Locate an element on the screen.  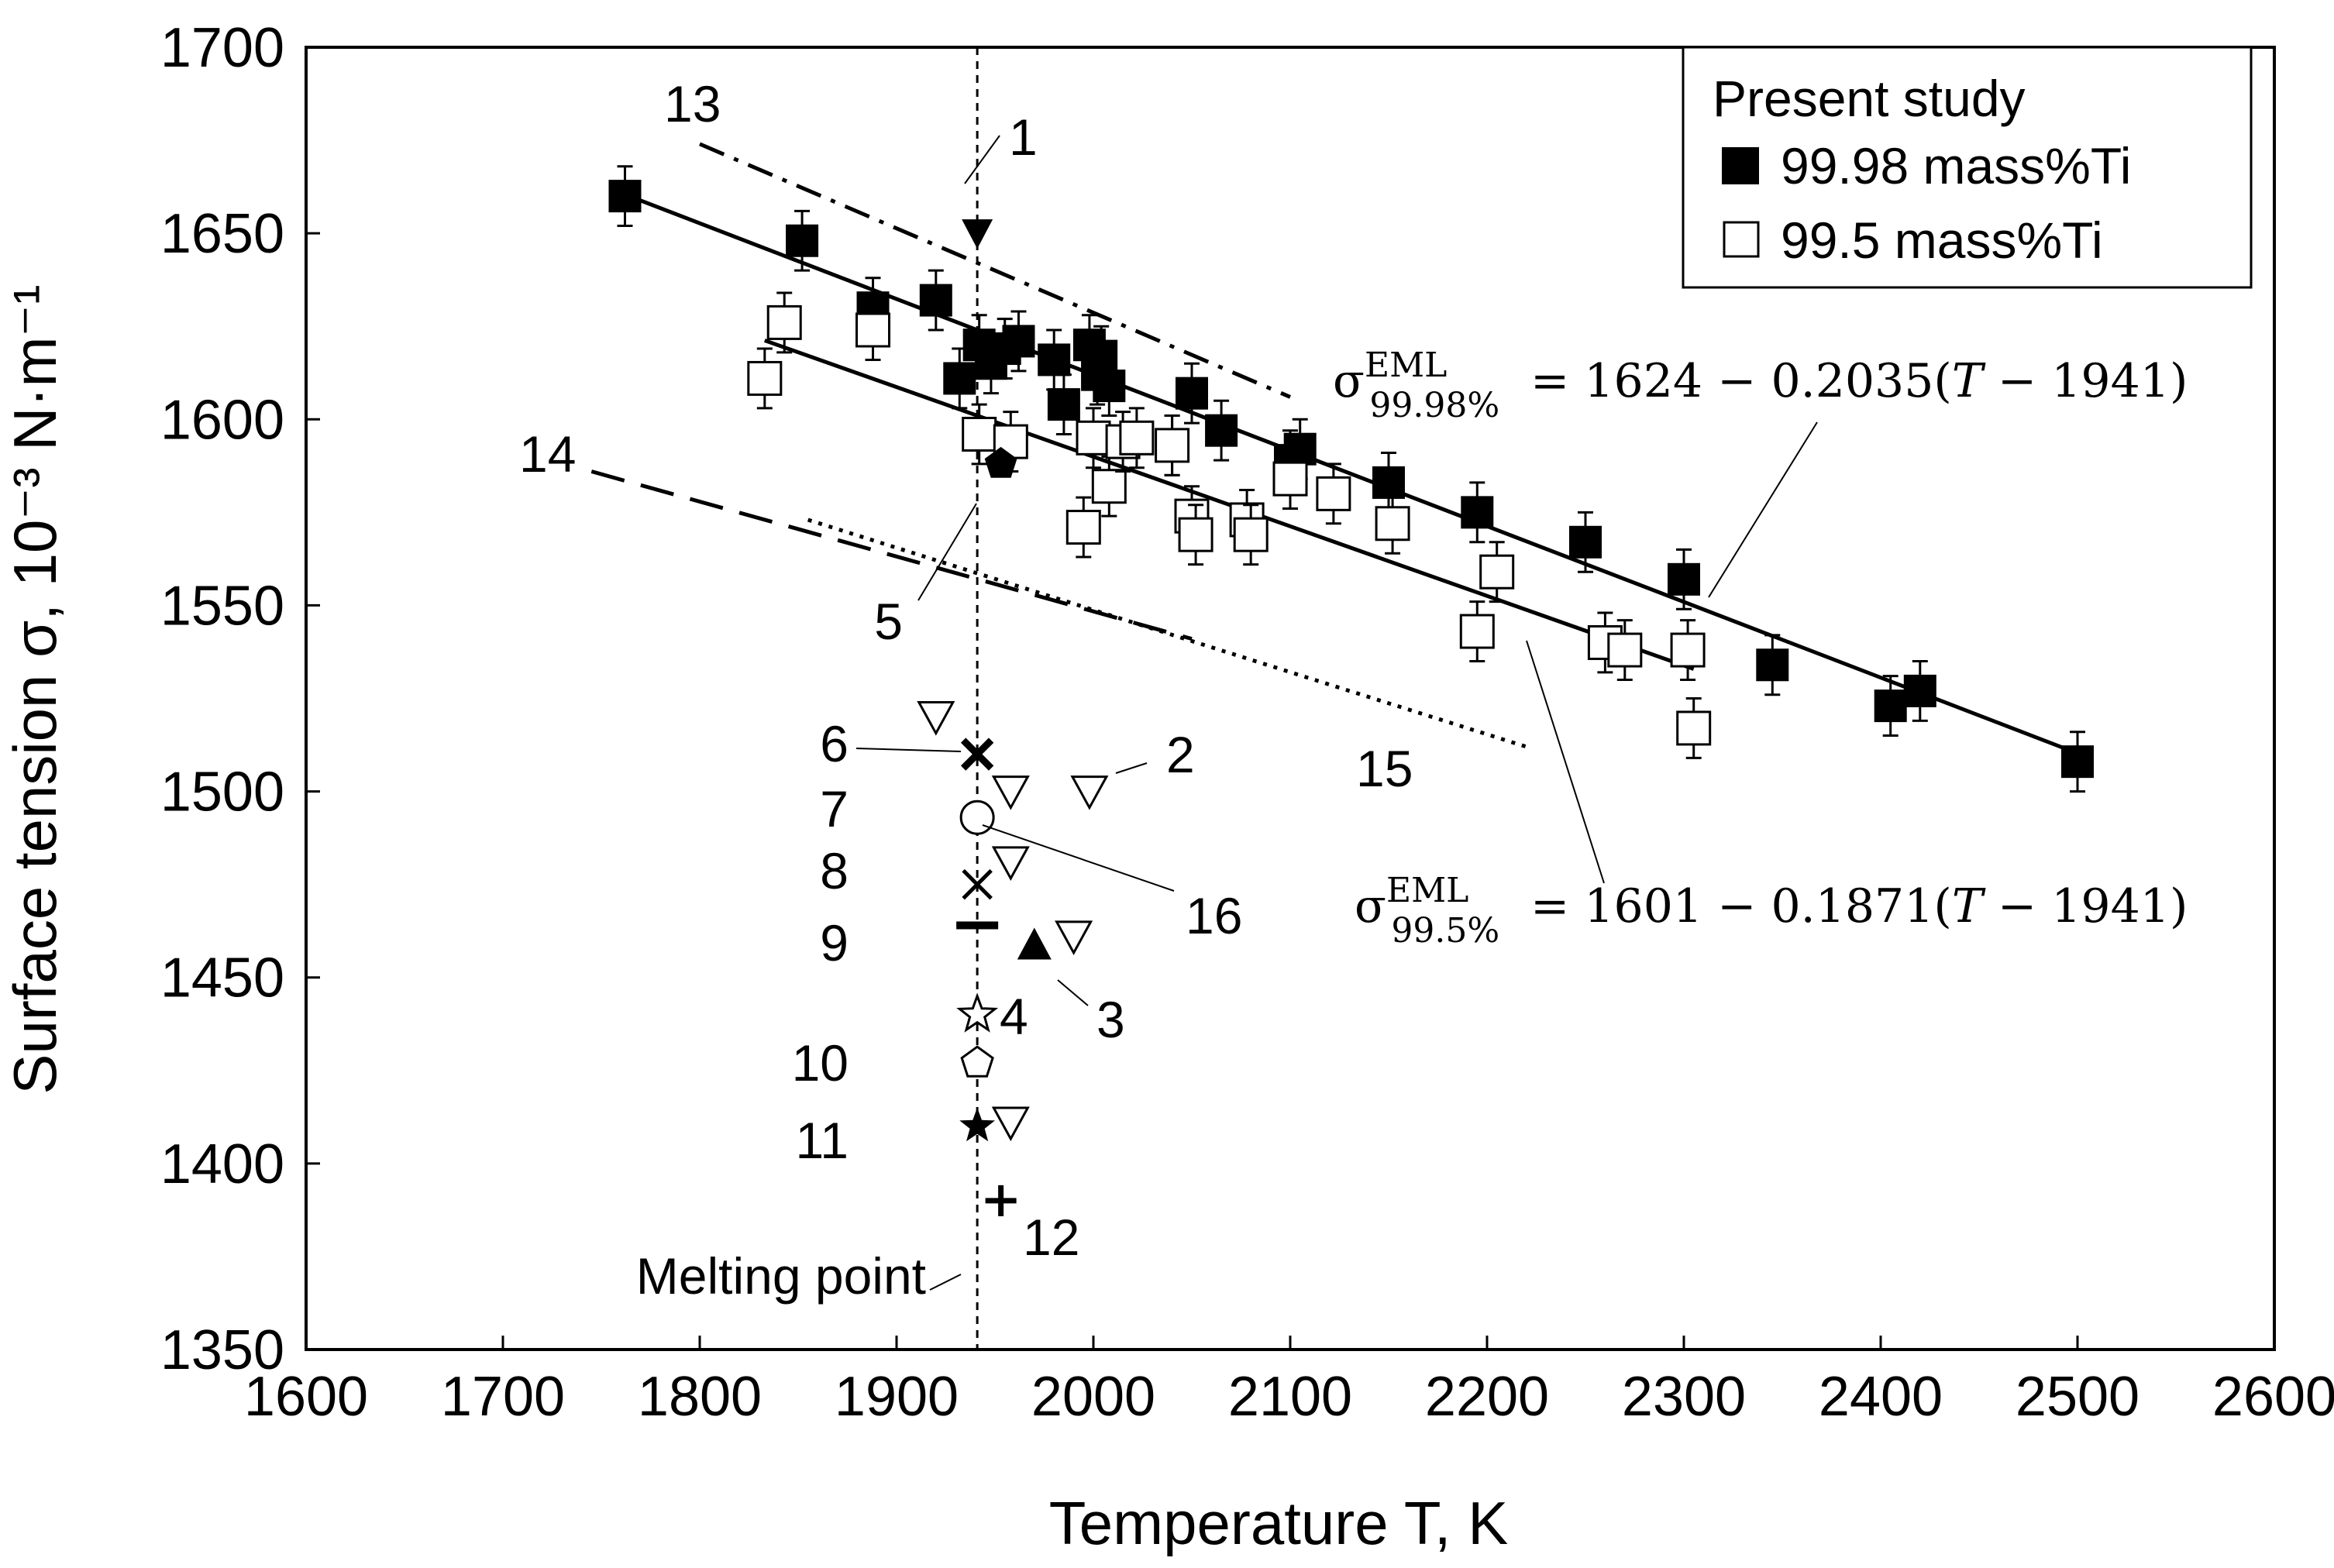
fit-equation-9998: σEML 99.98% = 1624 − 0.2035(T − 1941) is located at coordinates (1760, 385).